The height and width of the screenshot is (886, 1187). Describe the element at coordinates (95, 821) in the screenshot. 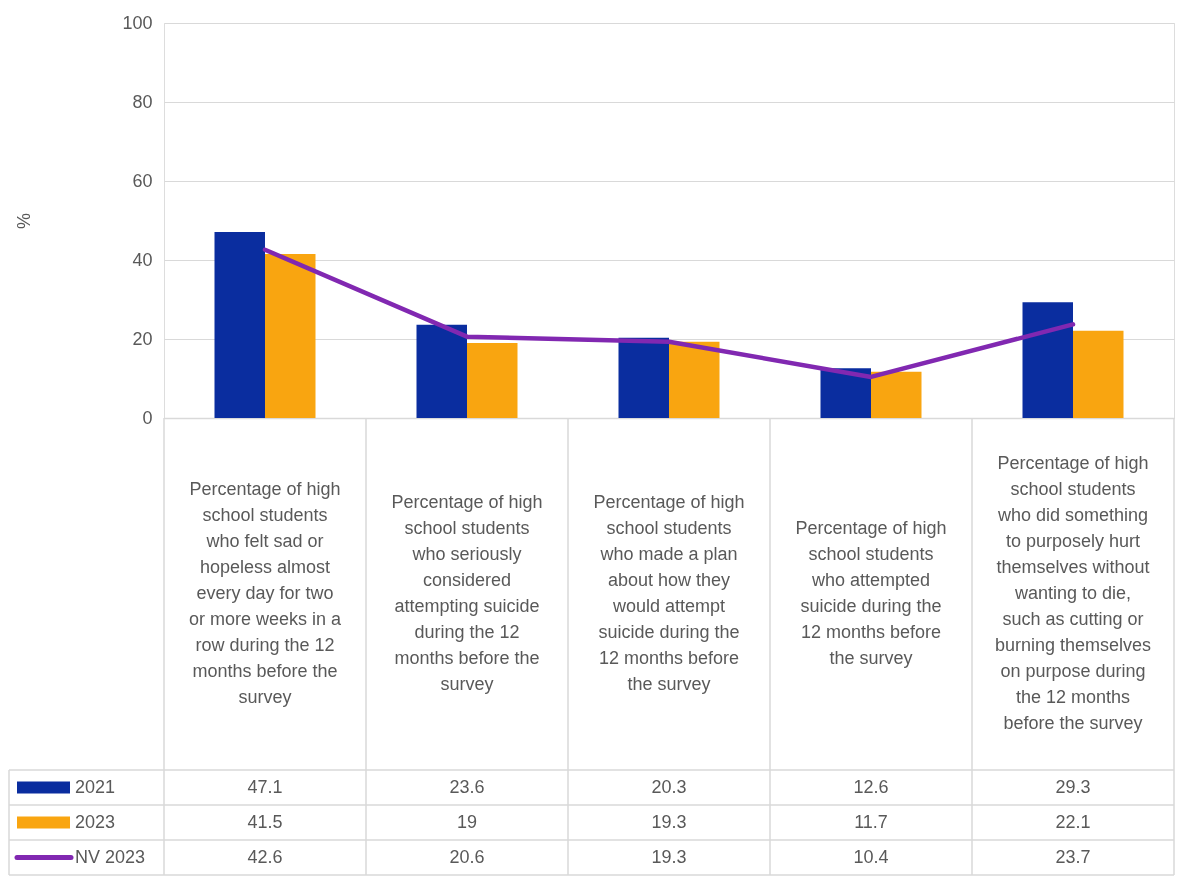

I see `legend-label: 2023` at that location.